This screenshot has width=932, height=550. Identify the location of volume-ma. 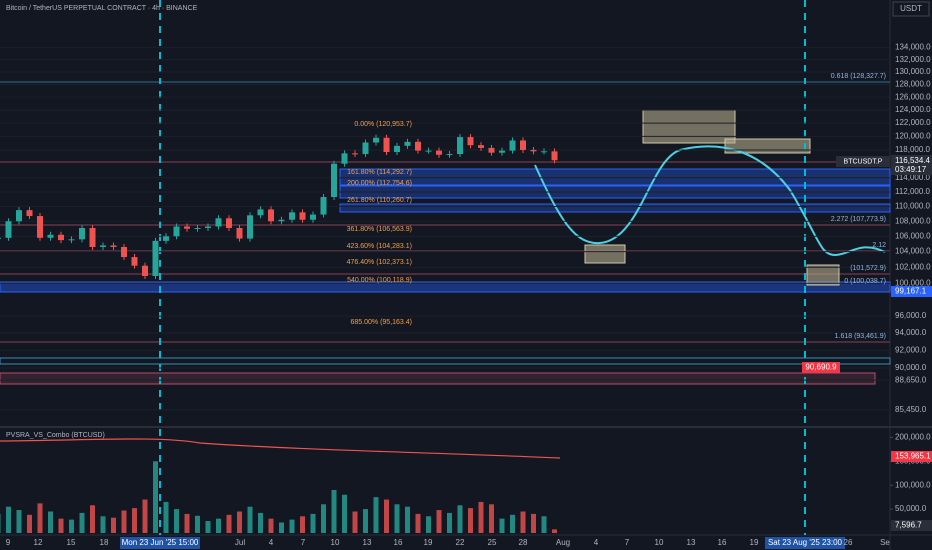
(280, 448).